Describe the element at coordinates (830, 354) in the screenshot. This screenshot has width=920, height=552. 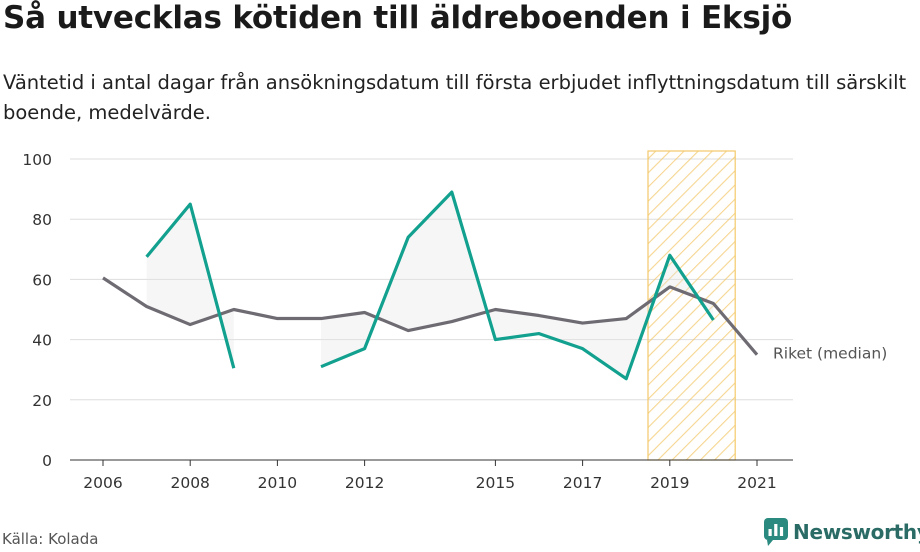
I see `series-label-riket-median: Riket (median)` at that location.